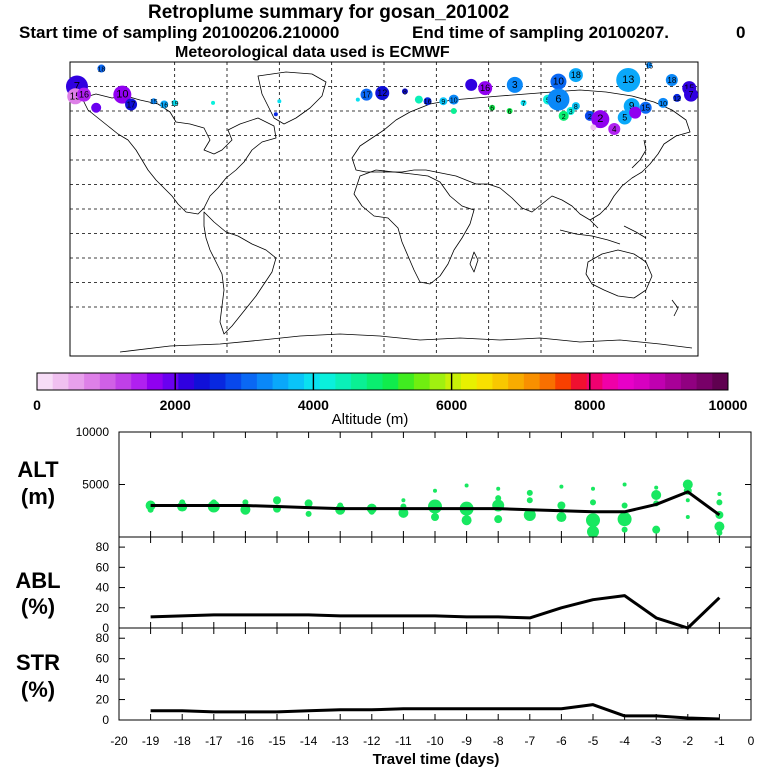  I want to click on end-time-text: End time of sampling 20100207., so click(540, 32).